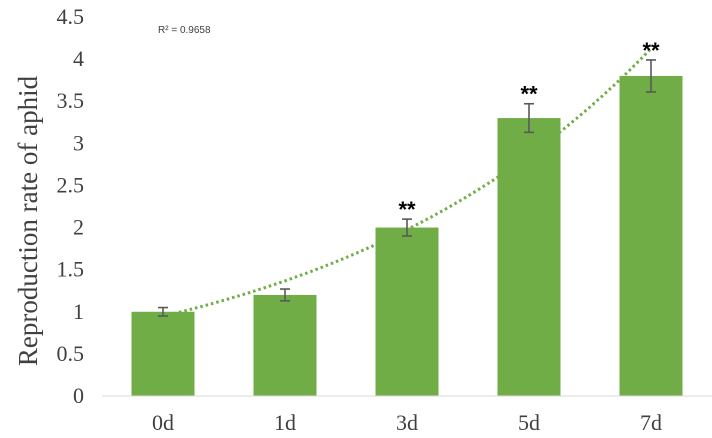 Image resolution: width=712 pixels, height=438 pixels. I want to click on y-axis-label: Reproduction rate of aphid, so click(28, 220).